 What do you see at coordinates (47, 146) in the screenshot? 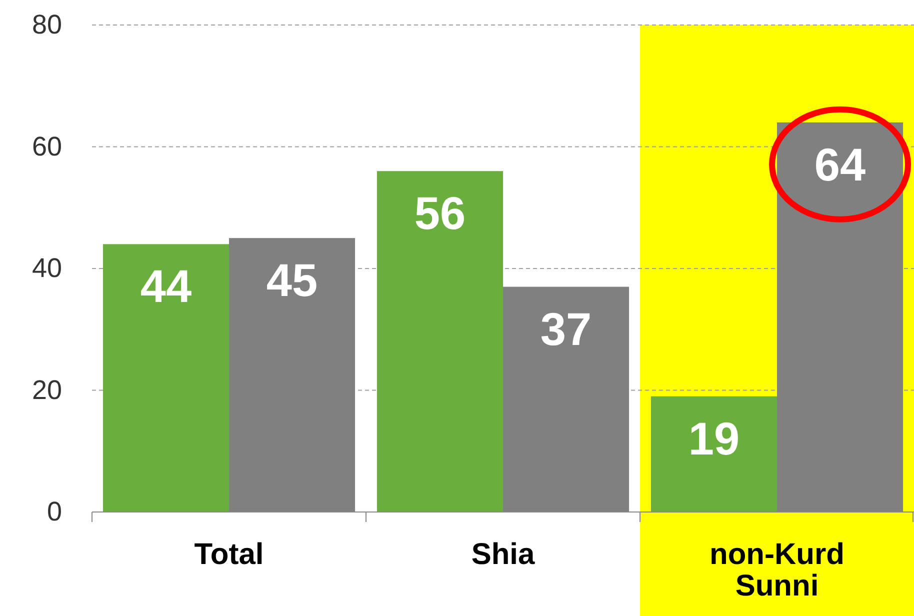
I see `y-tick-label: 60` at bounding box center [47, 146].